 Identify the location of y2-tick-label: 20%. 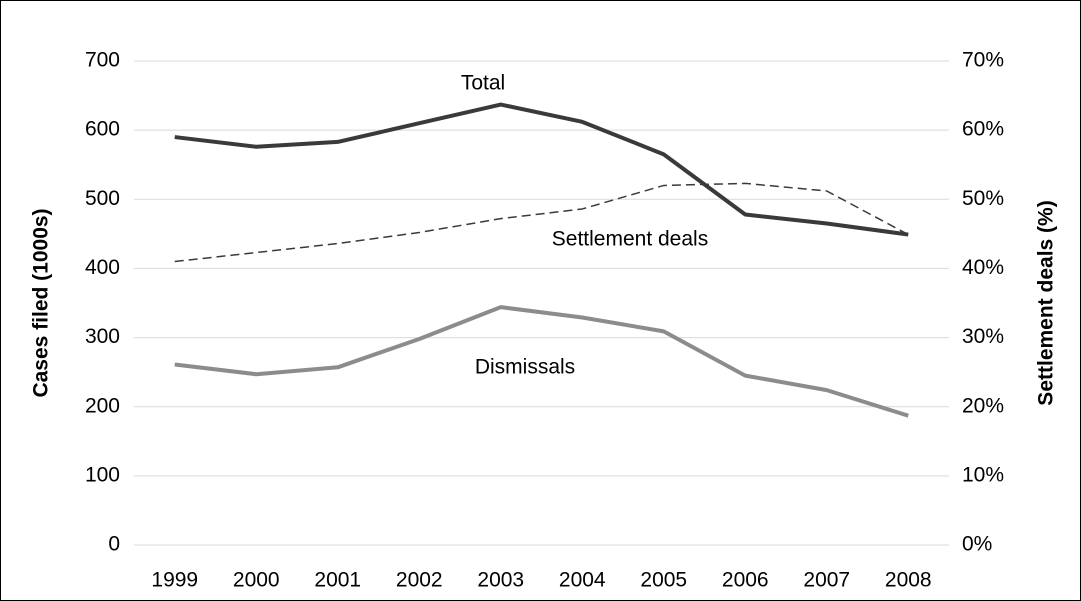
(983, 405).